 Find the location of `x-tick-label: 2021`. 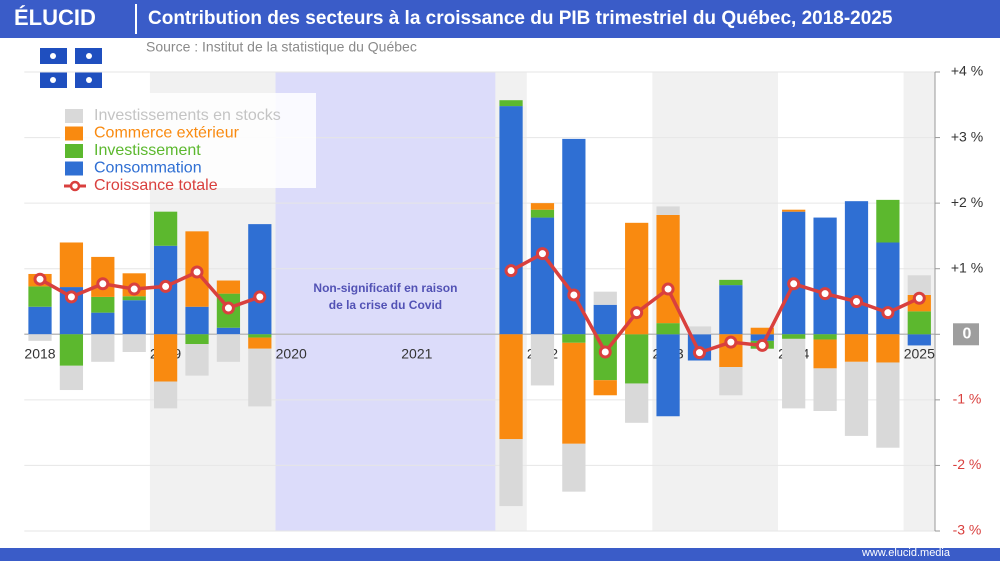

x-tick-label: 2021 is located at coordinates (416, 354).